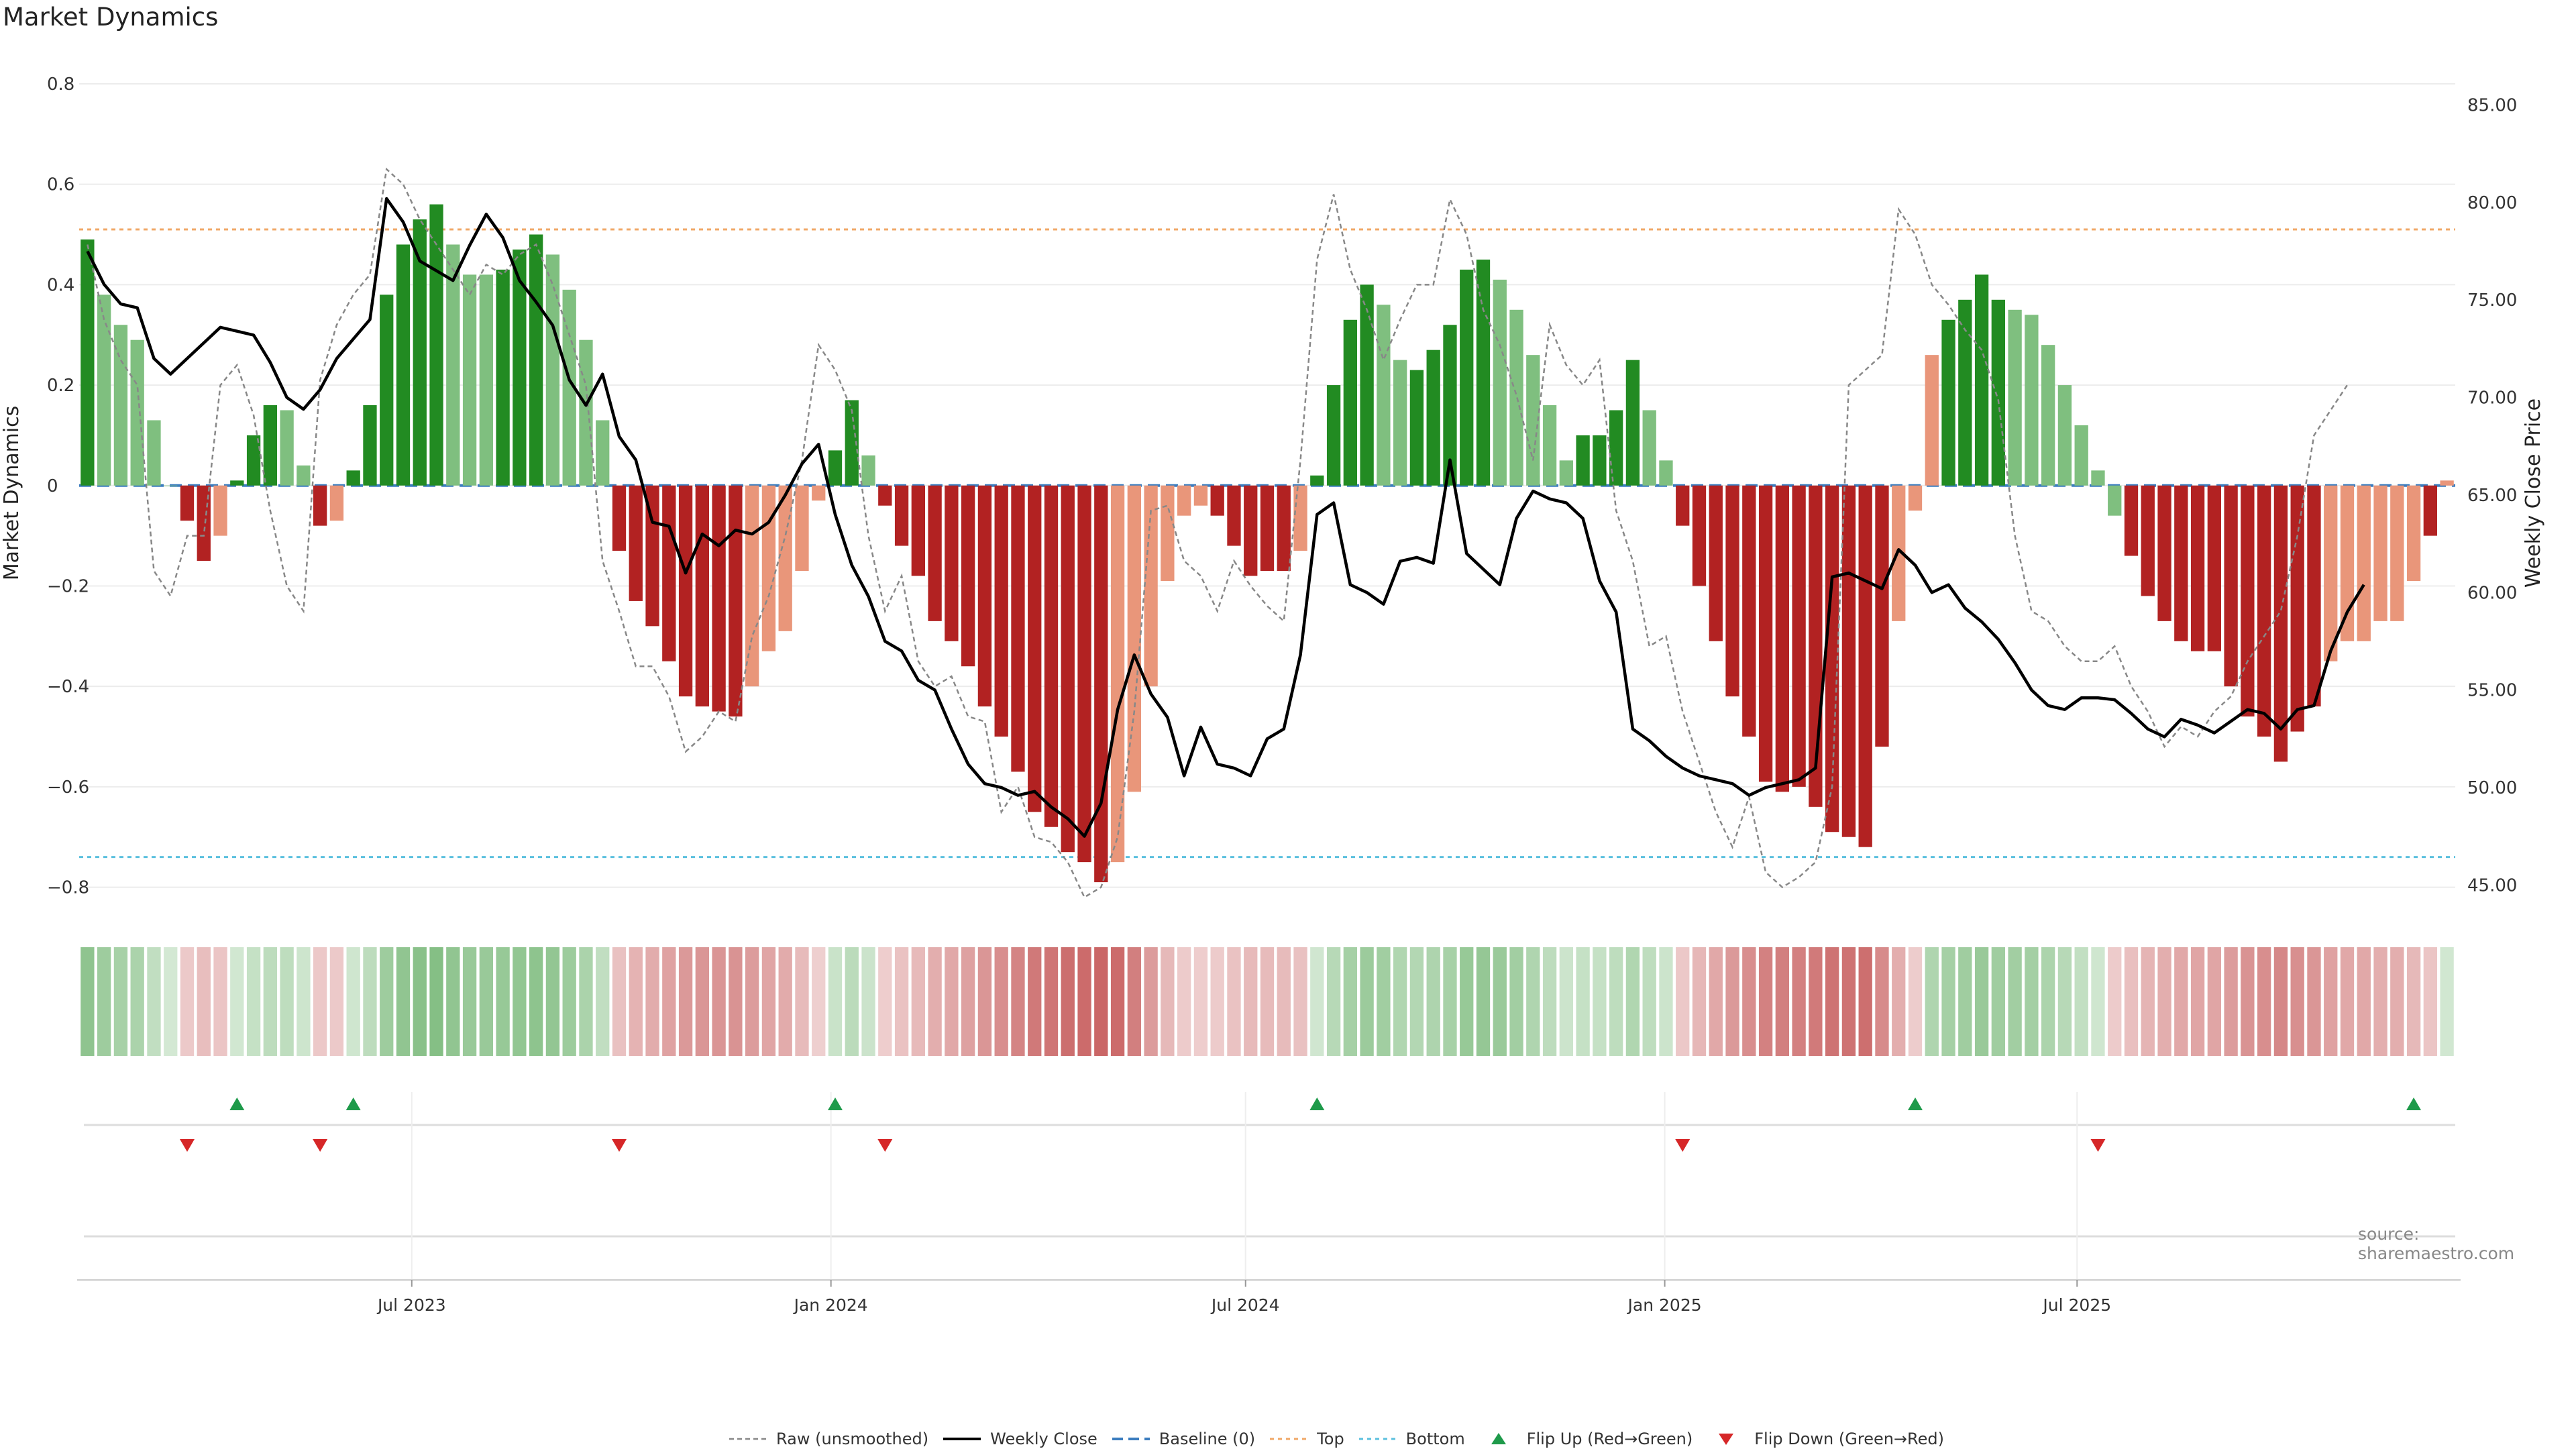  I want to click on y2-tick-label: 70.00, so click(2492, 398).